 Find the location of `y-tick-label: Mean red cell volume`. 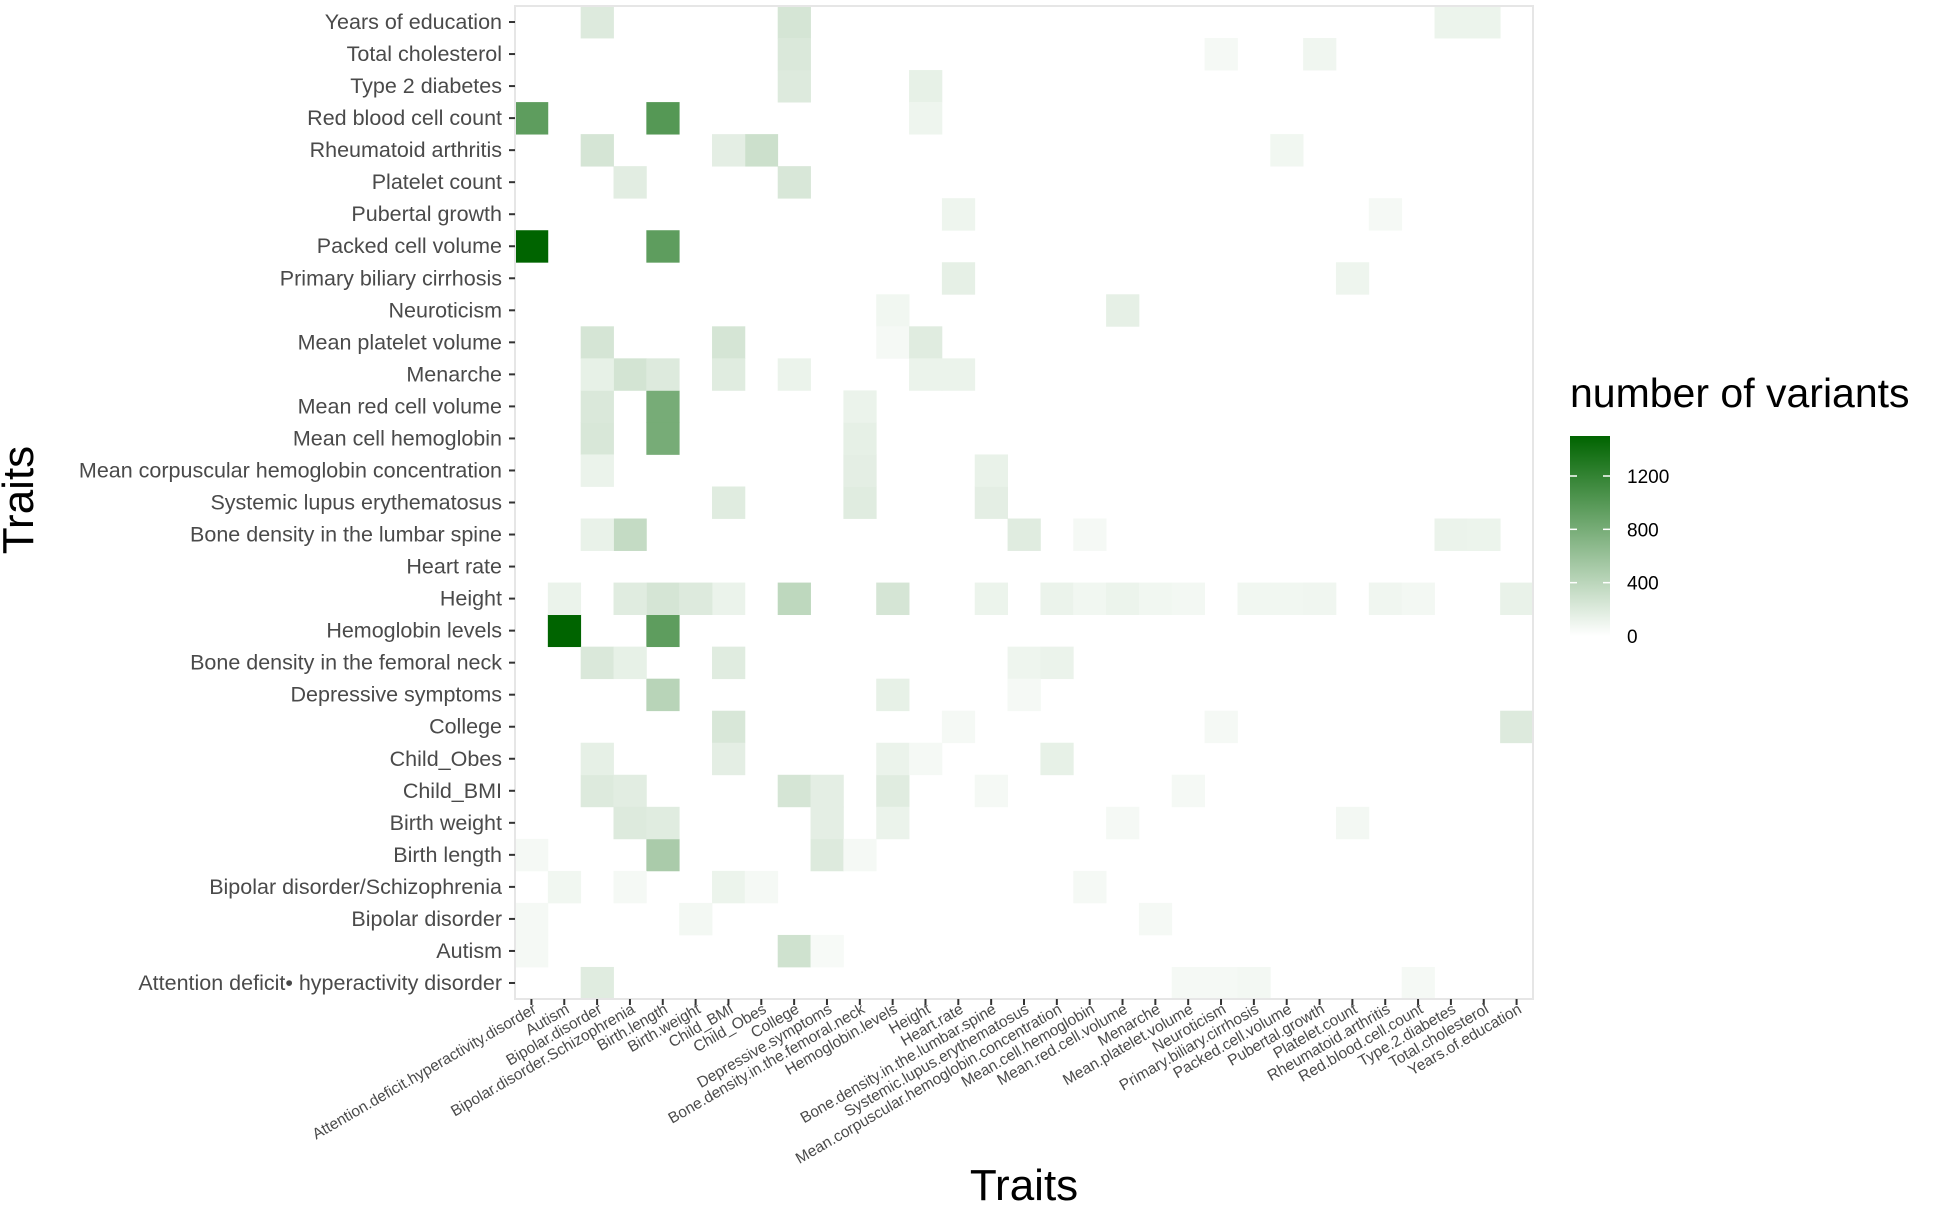

y-tick-label: Mean red cell volume is located at coordinates (400, 406).